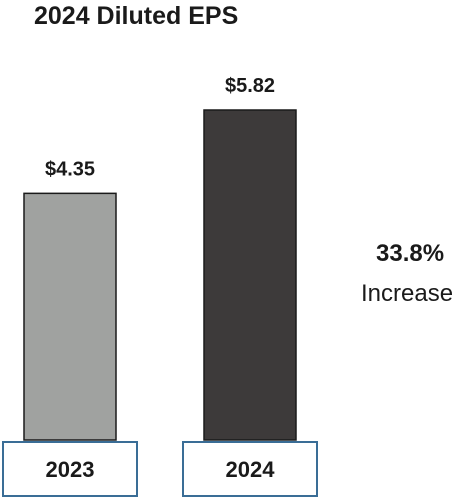  What do you see at coordinates (70, 169) in the screenshot?
I see `data-label-2023: $4.35` at bounding box center [70, 169].